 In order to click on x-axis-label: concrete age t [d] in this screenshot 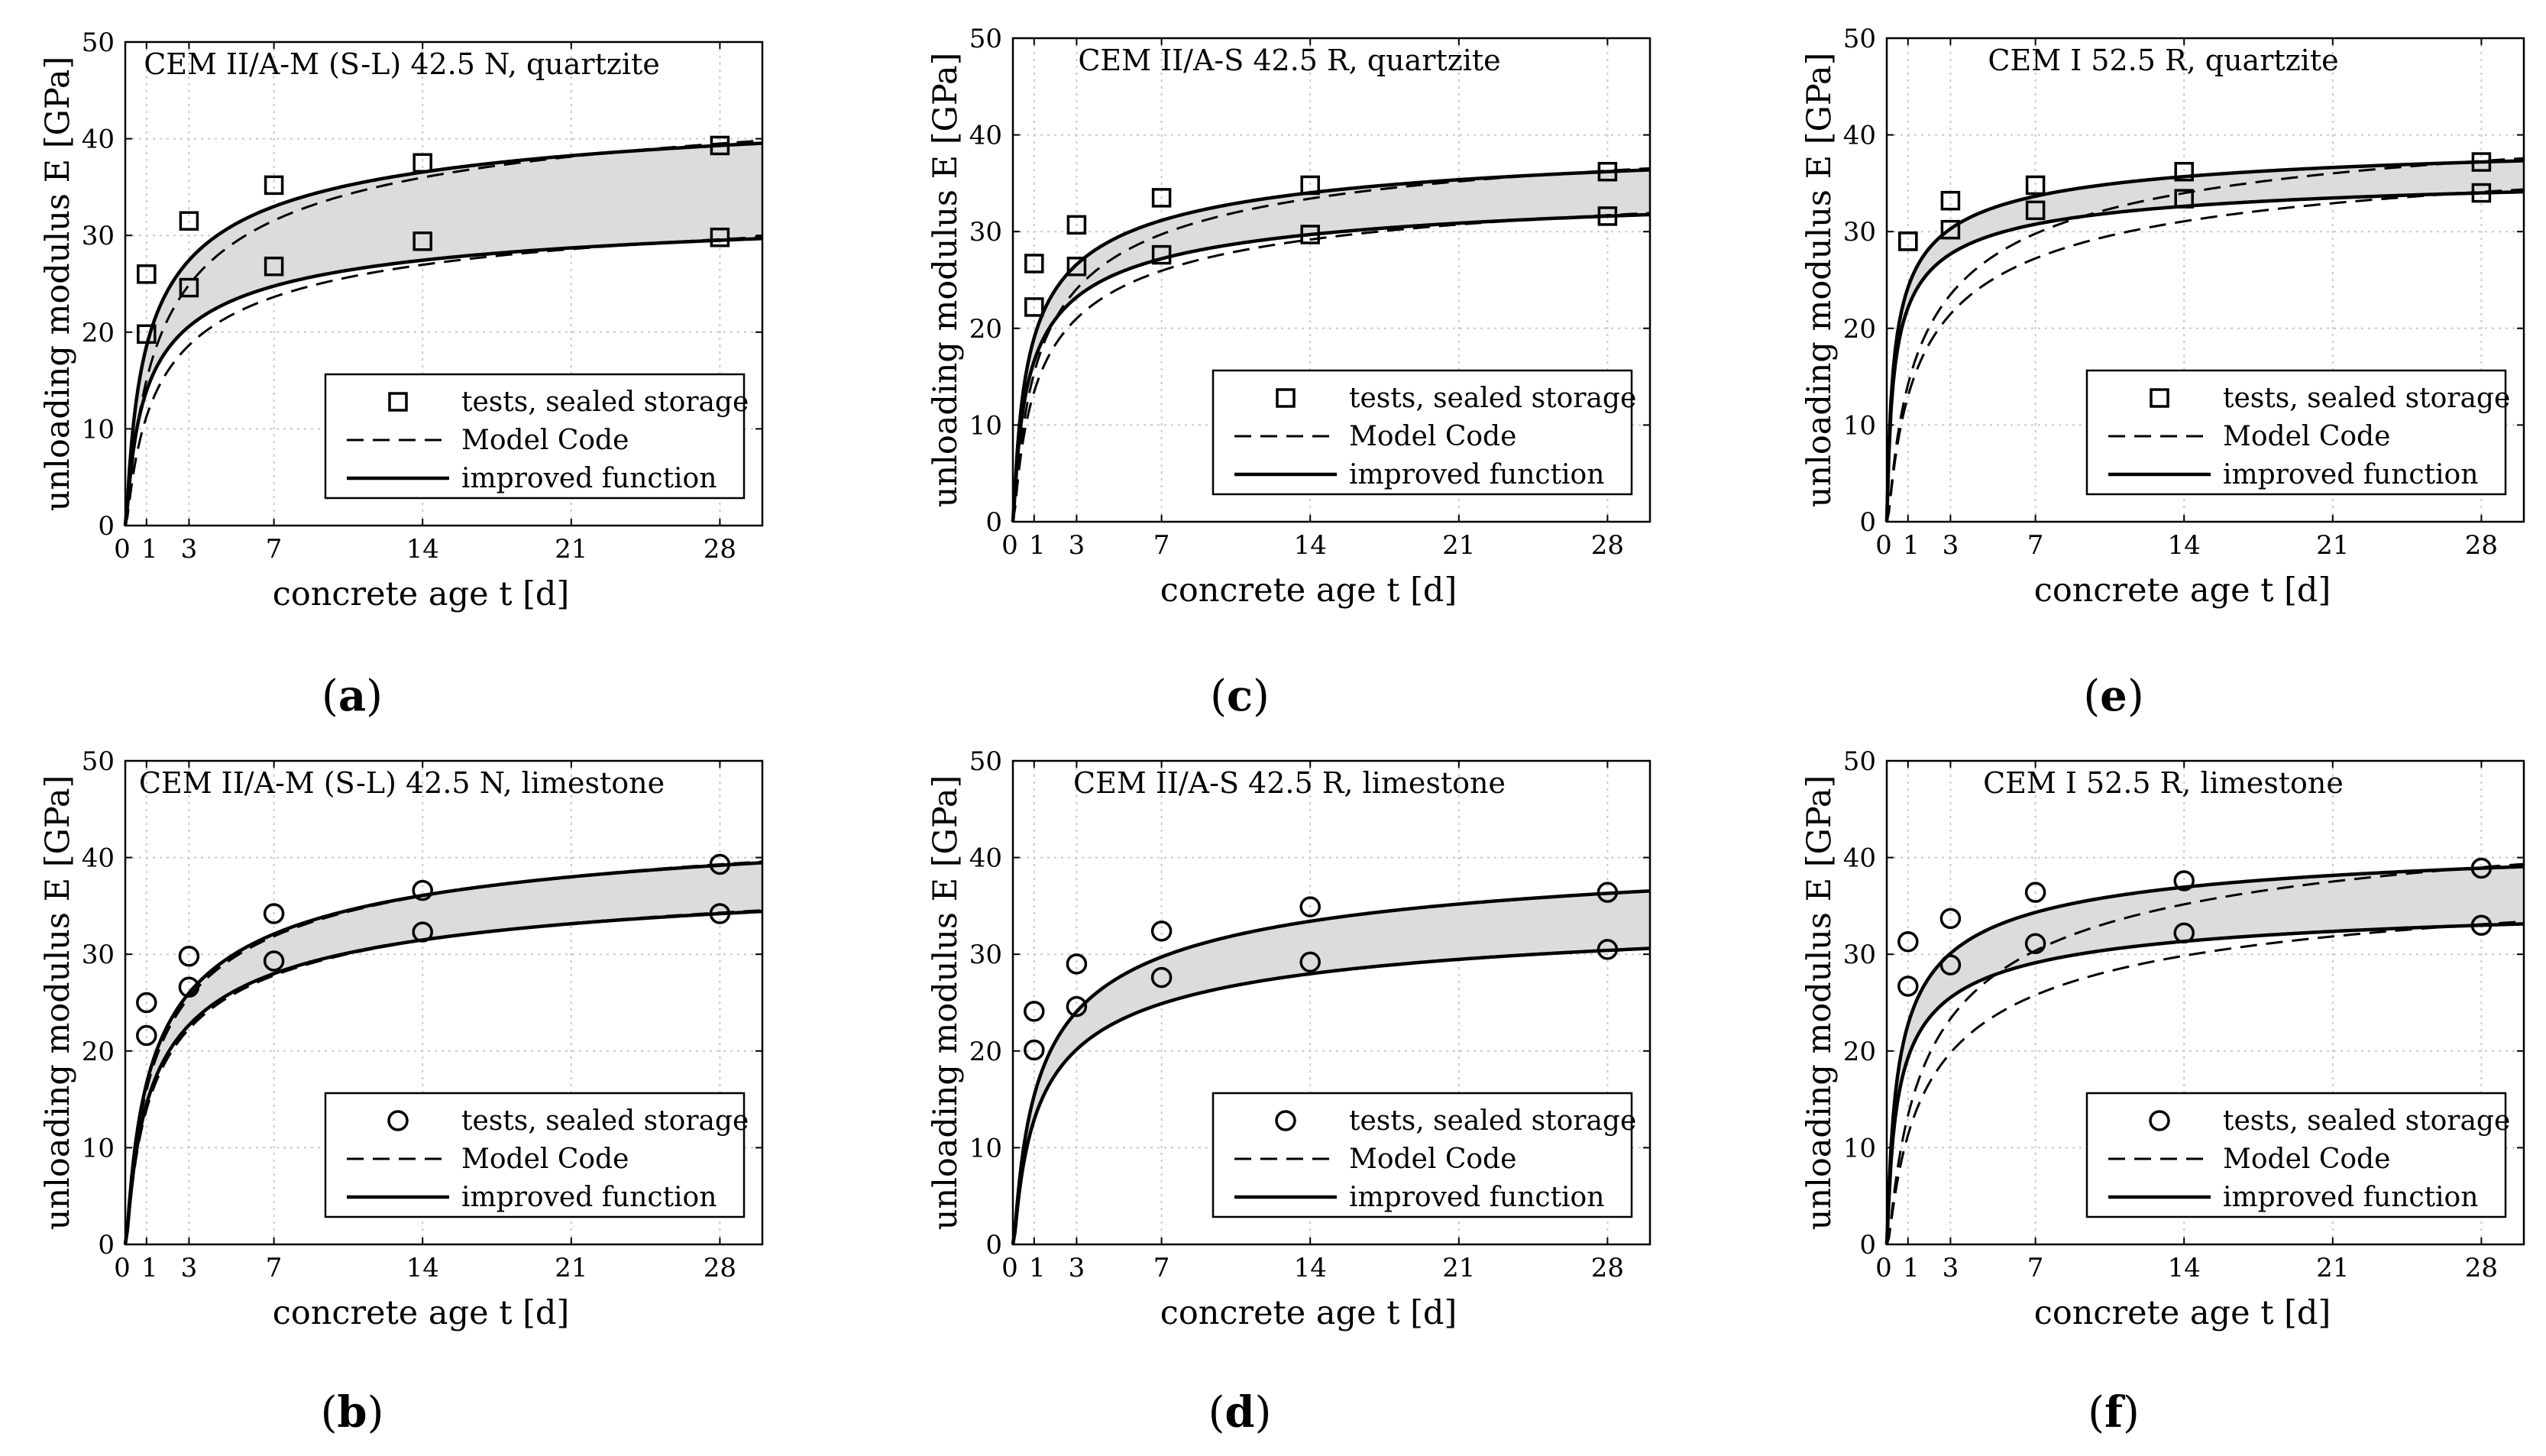, I will do `click(421, 1313)`.